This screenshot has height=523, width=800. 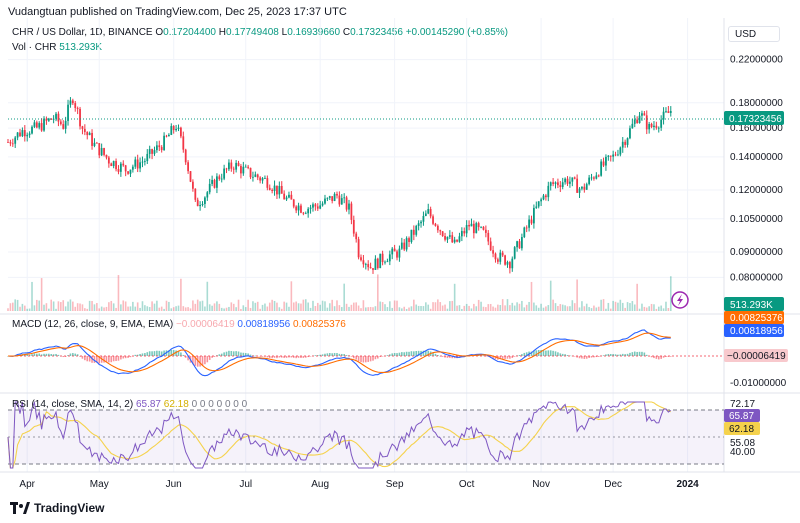 I want to click on rsi-tick-label: 72.17, so click(x=742, y=404).